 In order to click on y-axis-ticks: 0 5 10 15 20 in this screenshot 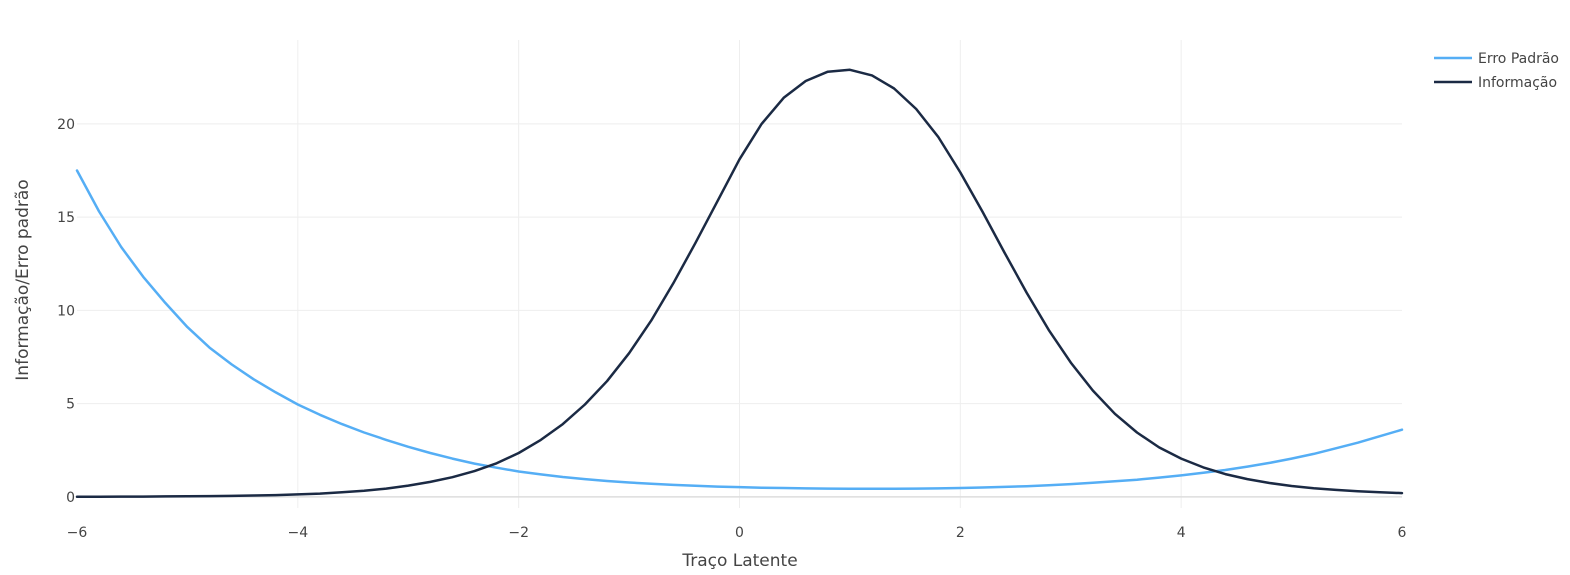, I will do `click(66, 311)`.